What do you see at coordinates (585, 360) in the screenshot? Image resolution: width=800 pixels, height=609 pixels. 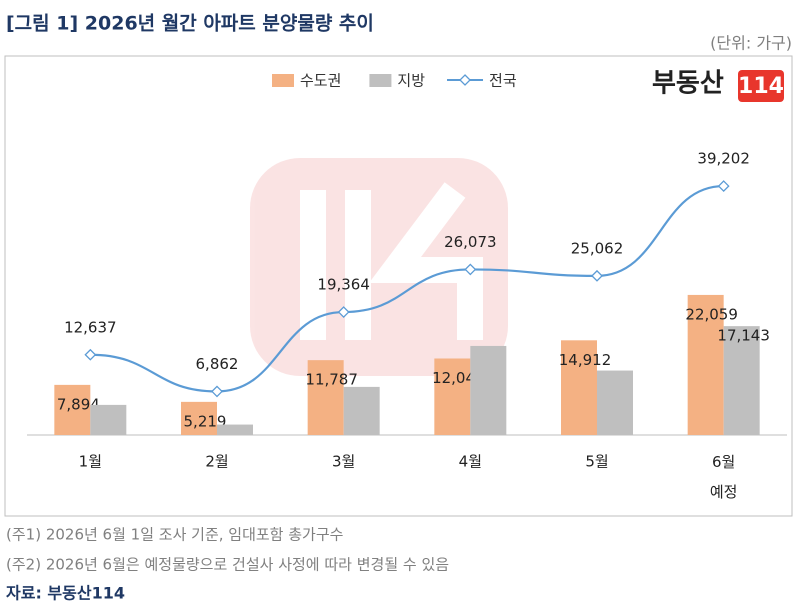 I see `data-label: 14,912` at bounding box center [585, 360].